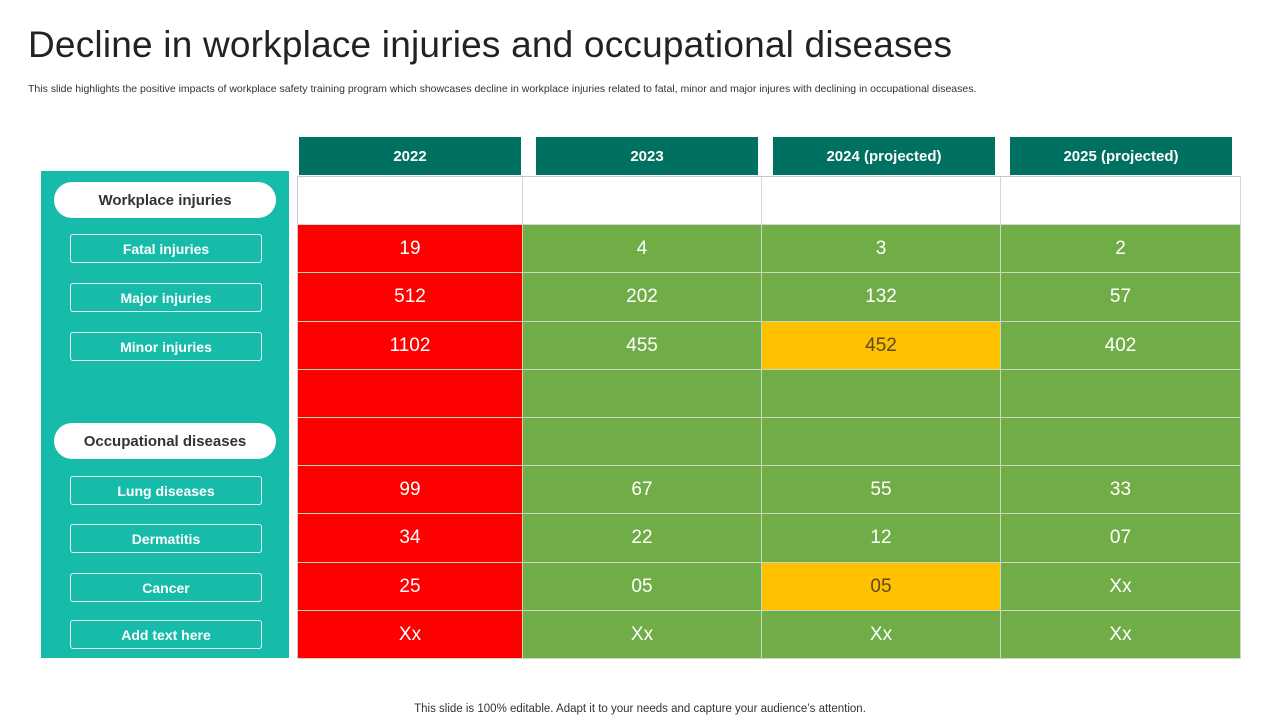  What do you see at coordinates (165, 441) in the screenshot?
I see `group-occupational-diseases: Occupational diseases` at bounding box center [165, 441].